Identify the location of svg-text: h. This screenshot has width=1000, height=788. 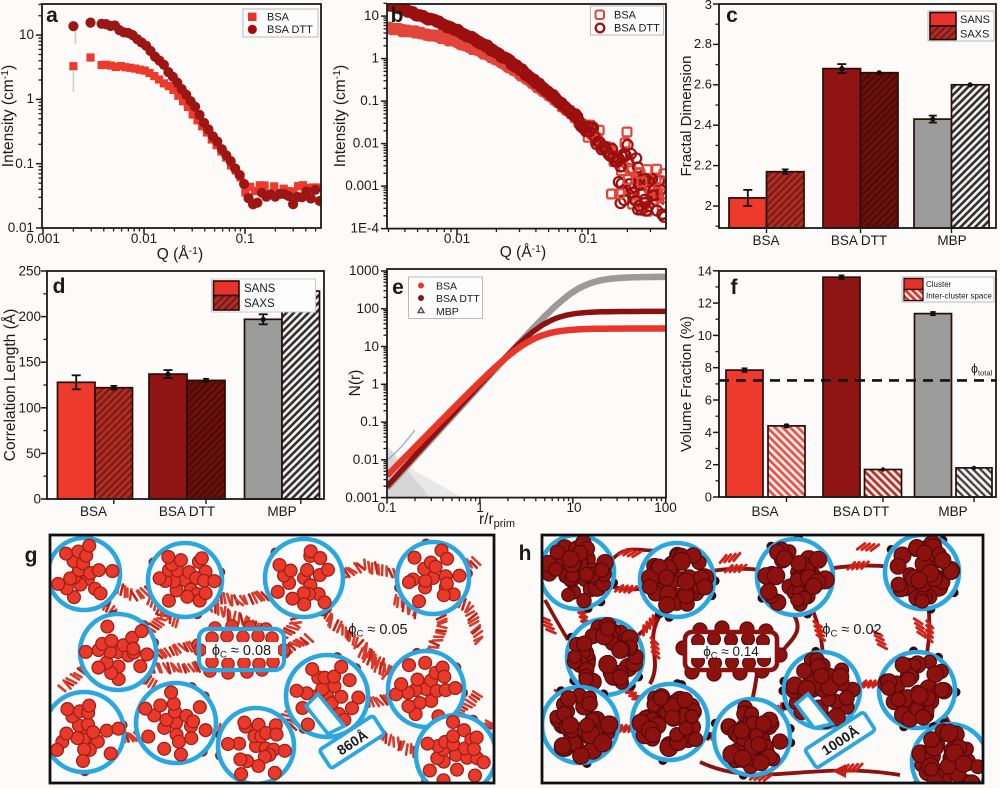
(525, 553).